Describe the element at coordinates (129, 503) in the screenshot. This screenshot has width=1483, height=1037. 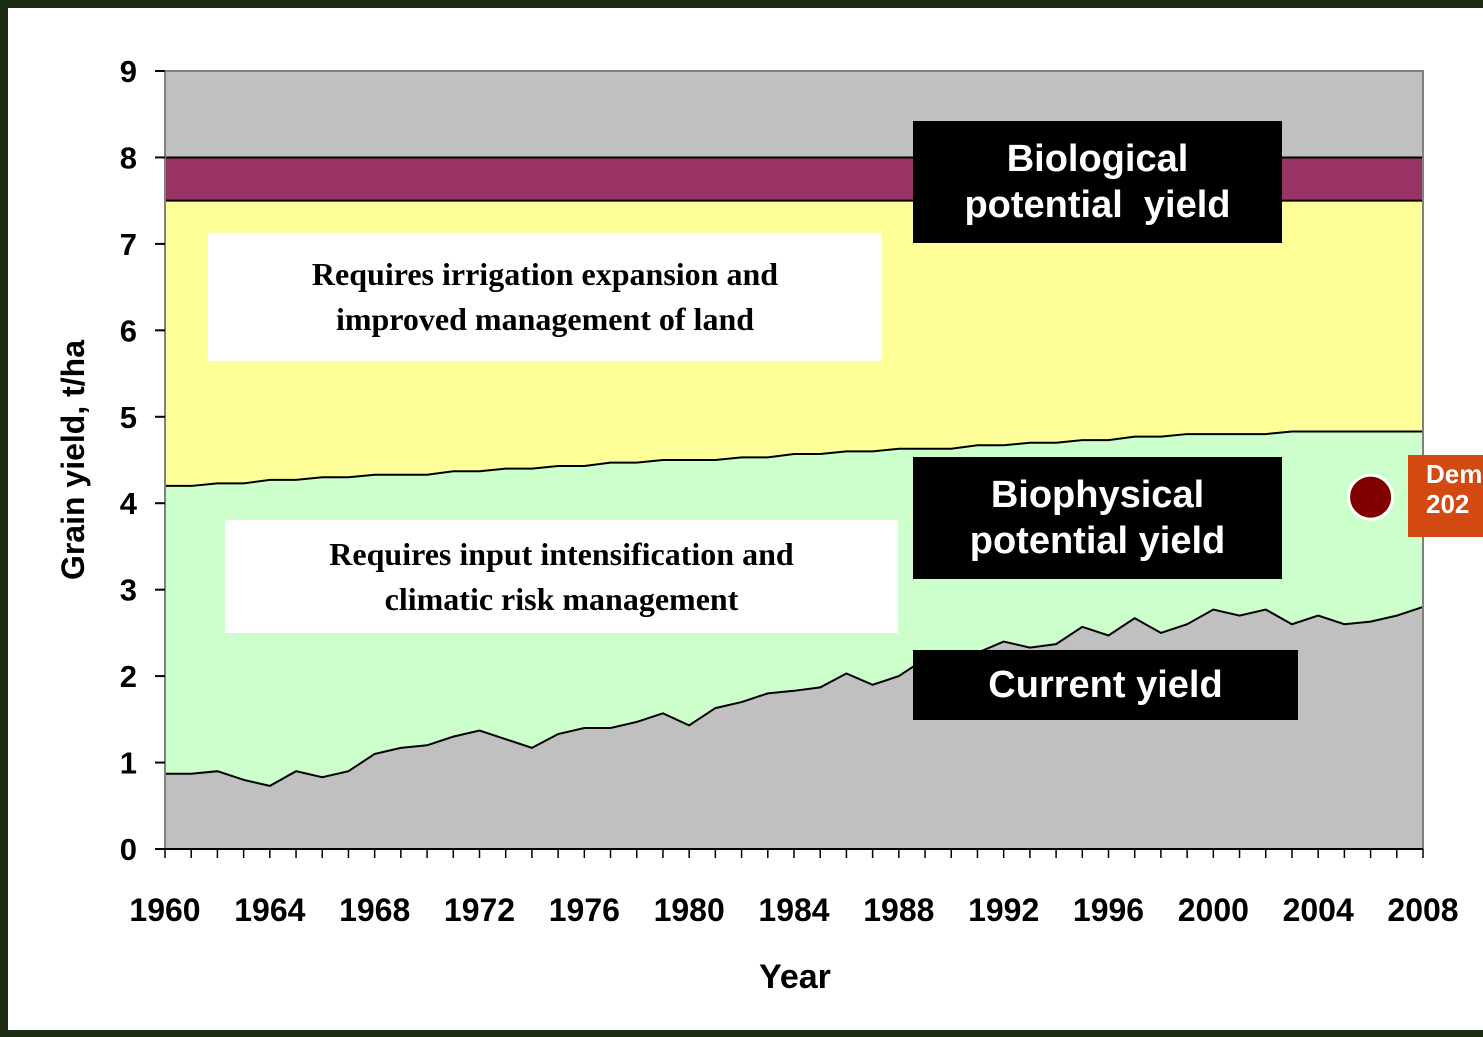
I see `y-tick-label: 4` at that location.